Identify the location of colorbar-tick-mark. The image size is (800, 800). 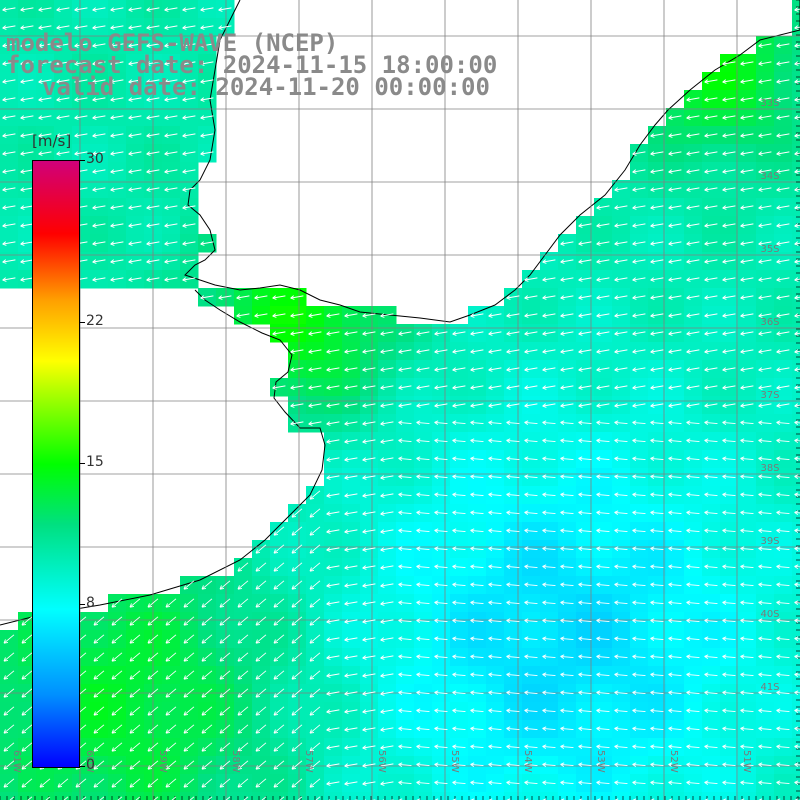
(82, 322).